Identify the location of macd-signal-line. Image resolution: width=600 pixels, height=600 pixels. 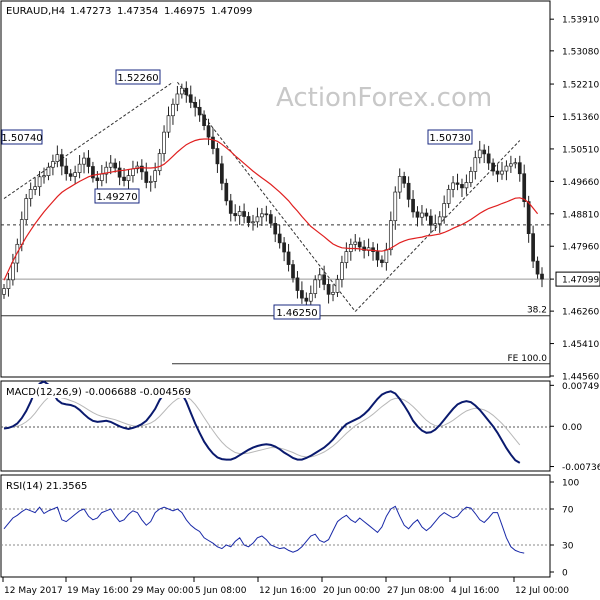
(262, 426).